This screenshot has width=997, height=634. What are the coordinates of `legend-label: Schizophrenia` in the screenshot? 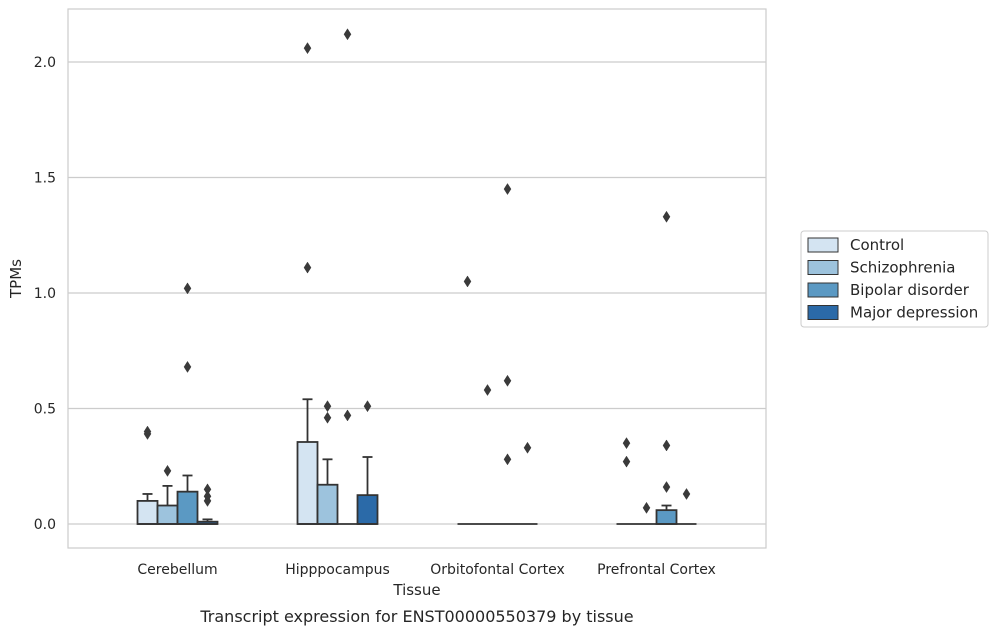 It's located at (902, 268).